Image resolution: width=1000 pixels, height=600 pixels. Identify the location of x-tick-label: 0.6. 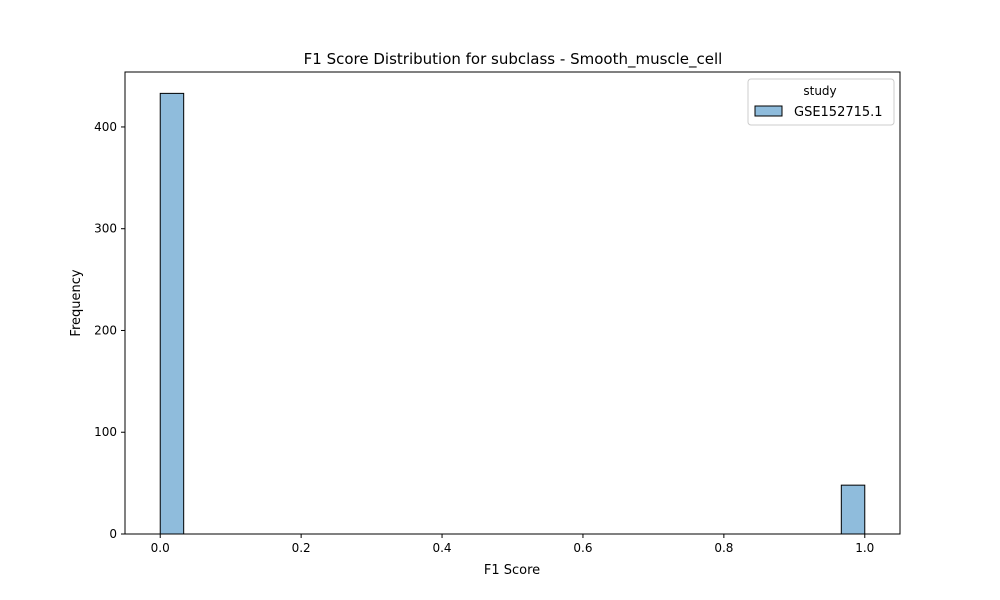
(582, 548).